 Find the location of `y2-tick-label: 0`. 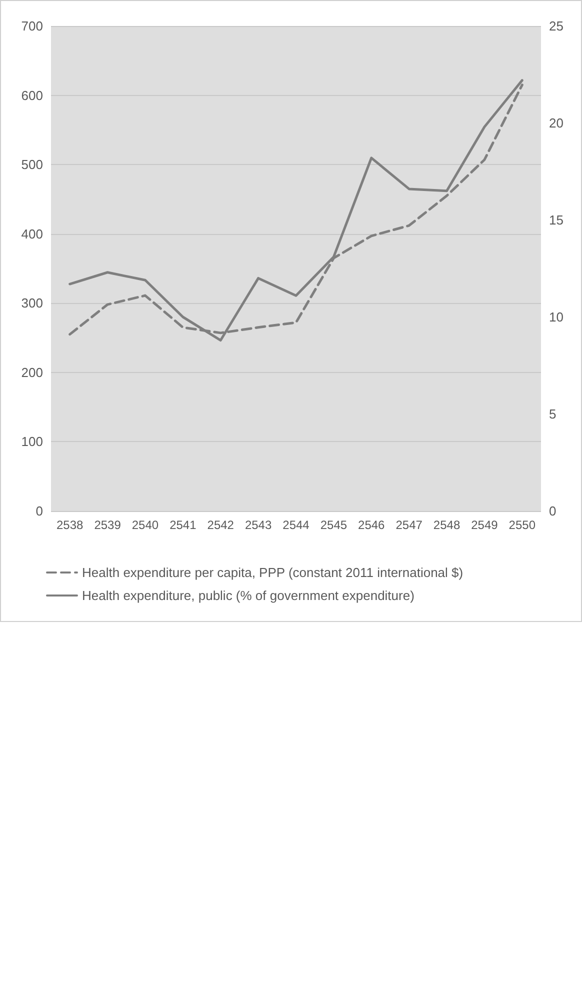

y2-tick-label: 0 is located at coordinates (552, 511).